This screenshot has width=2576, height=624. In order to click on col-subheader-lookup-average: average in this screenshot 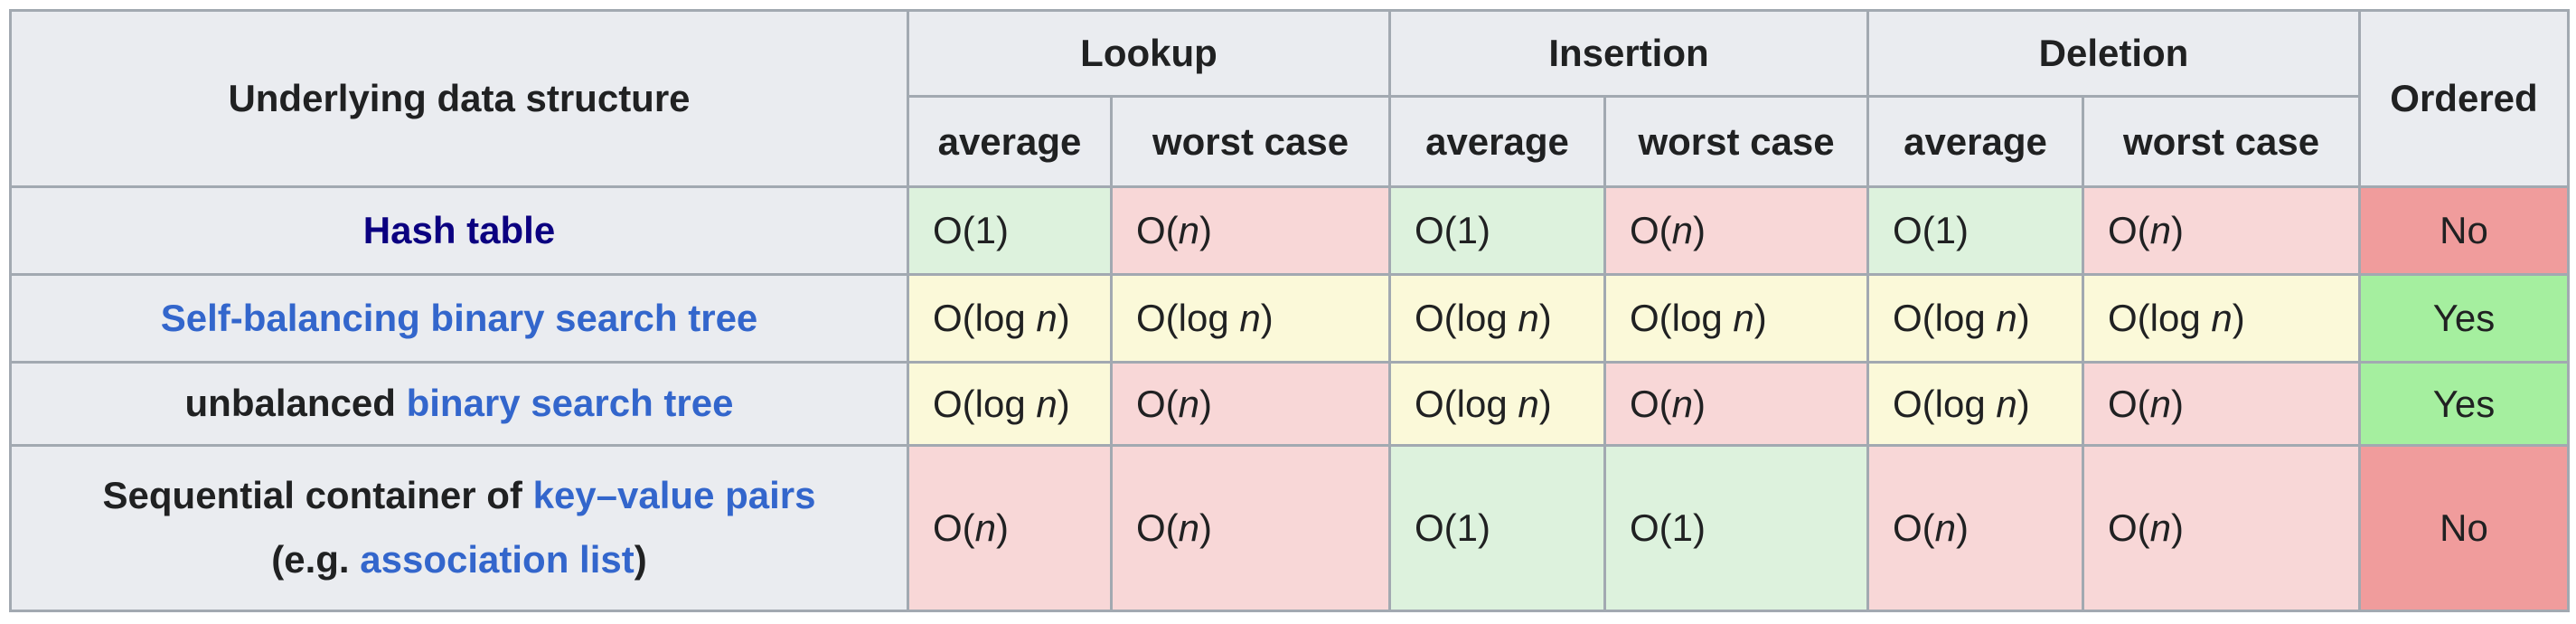, I will do `click(1010, 141)`.